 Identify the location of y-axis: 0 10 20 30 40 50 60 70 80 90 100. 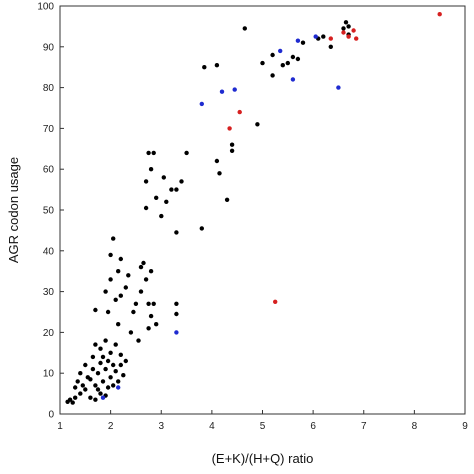
(50, 211).